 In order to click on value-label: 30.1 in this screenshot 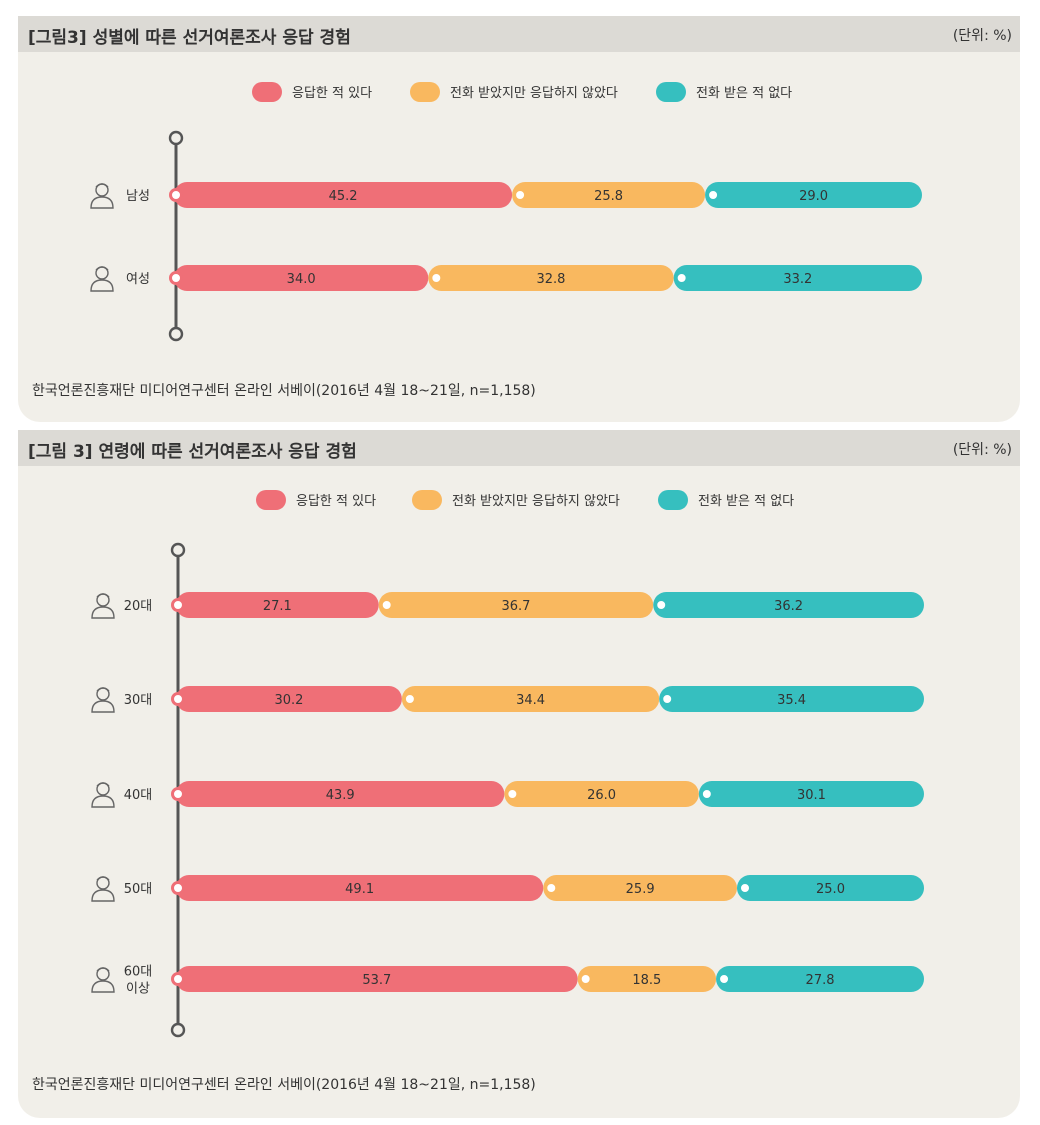, I will do `click(811, 795)`.